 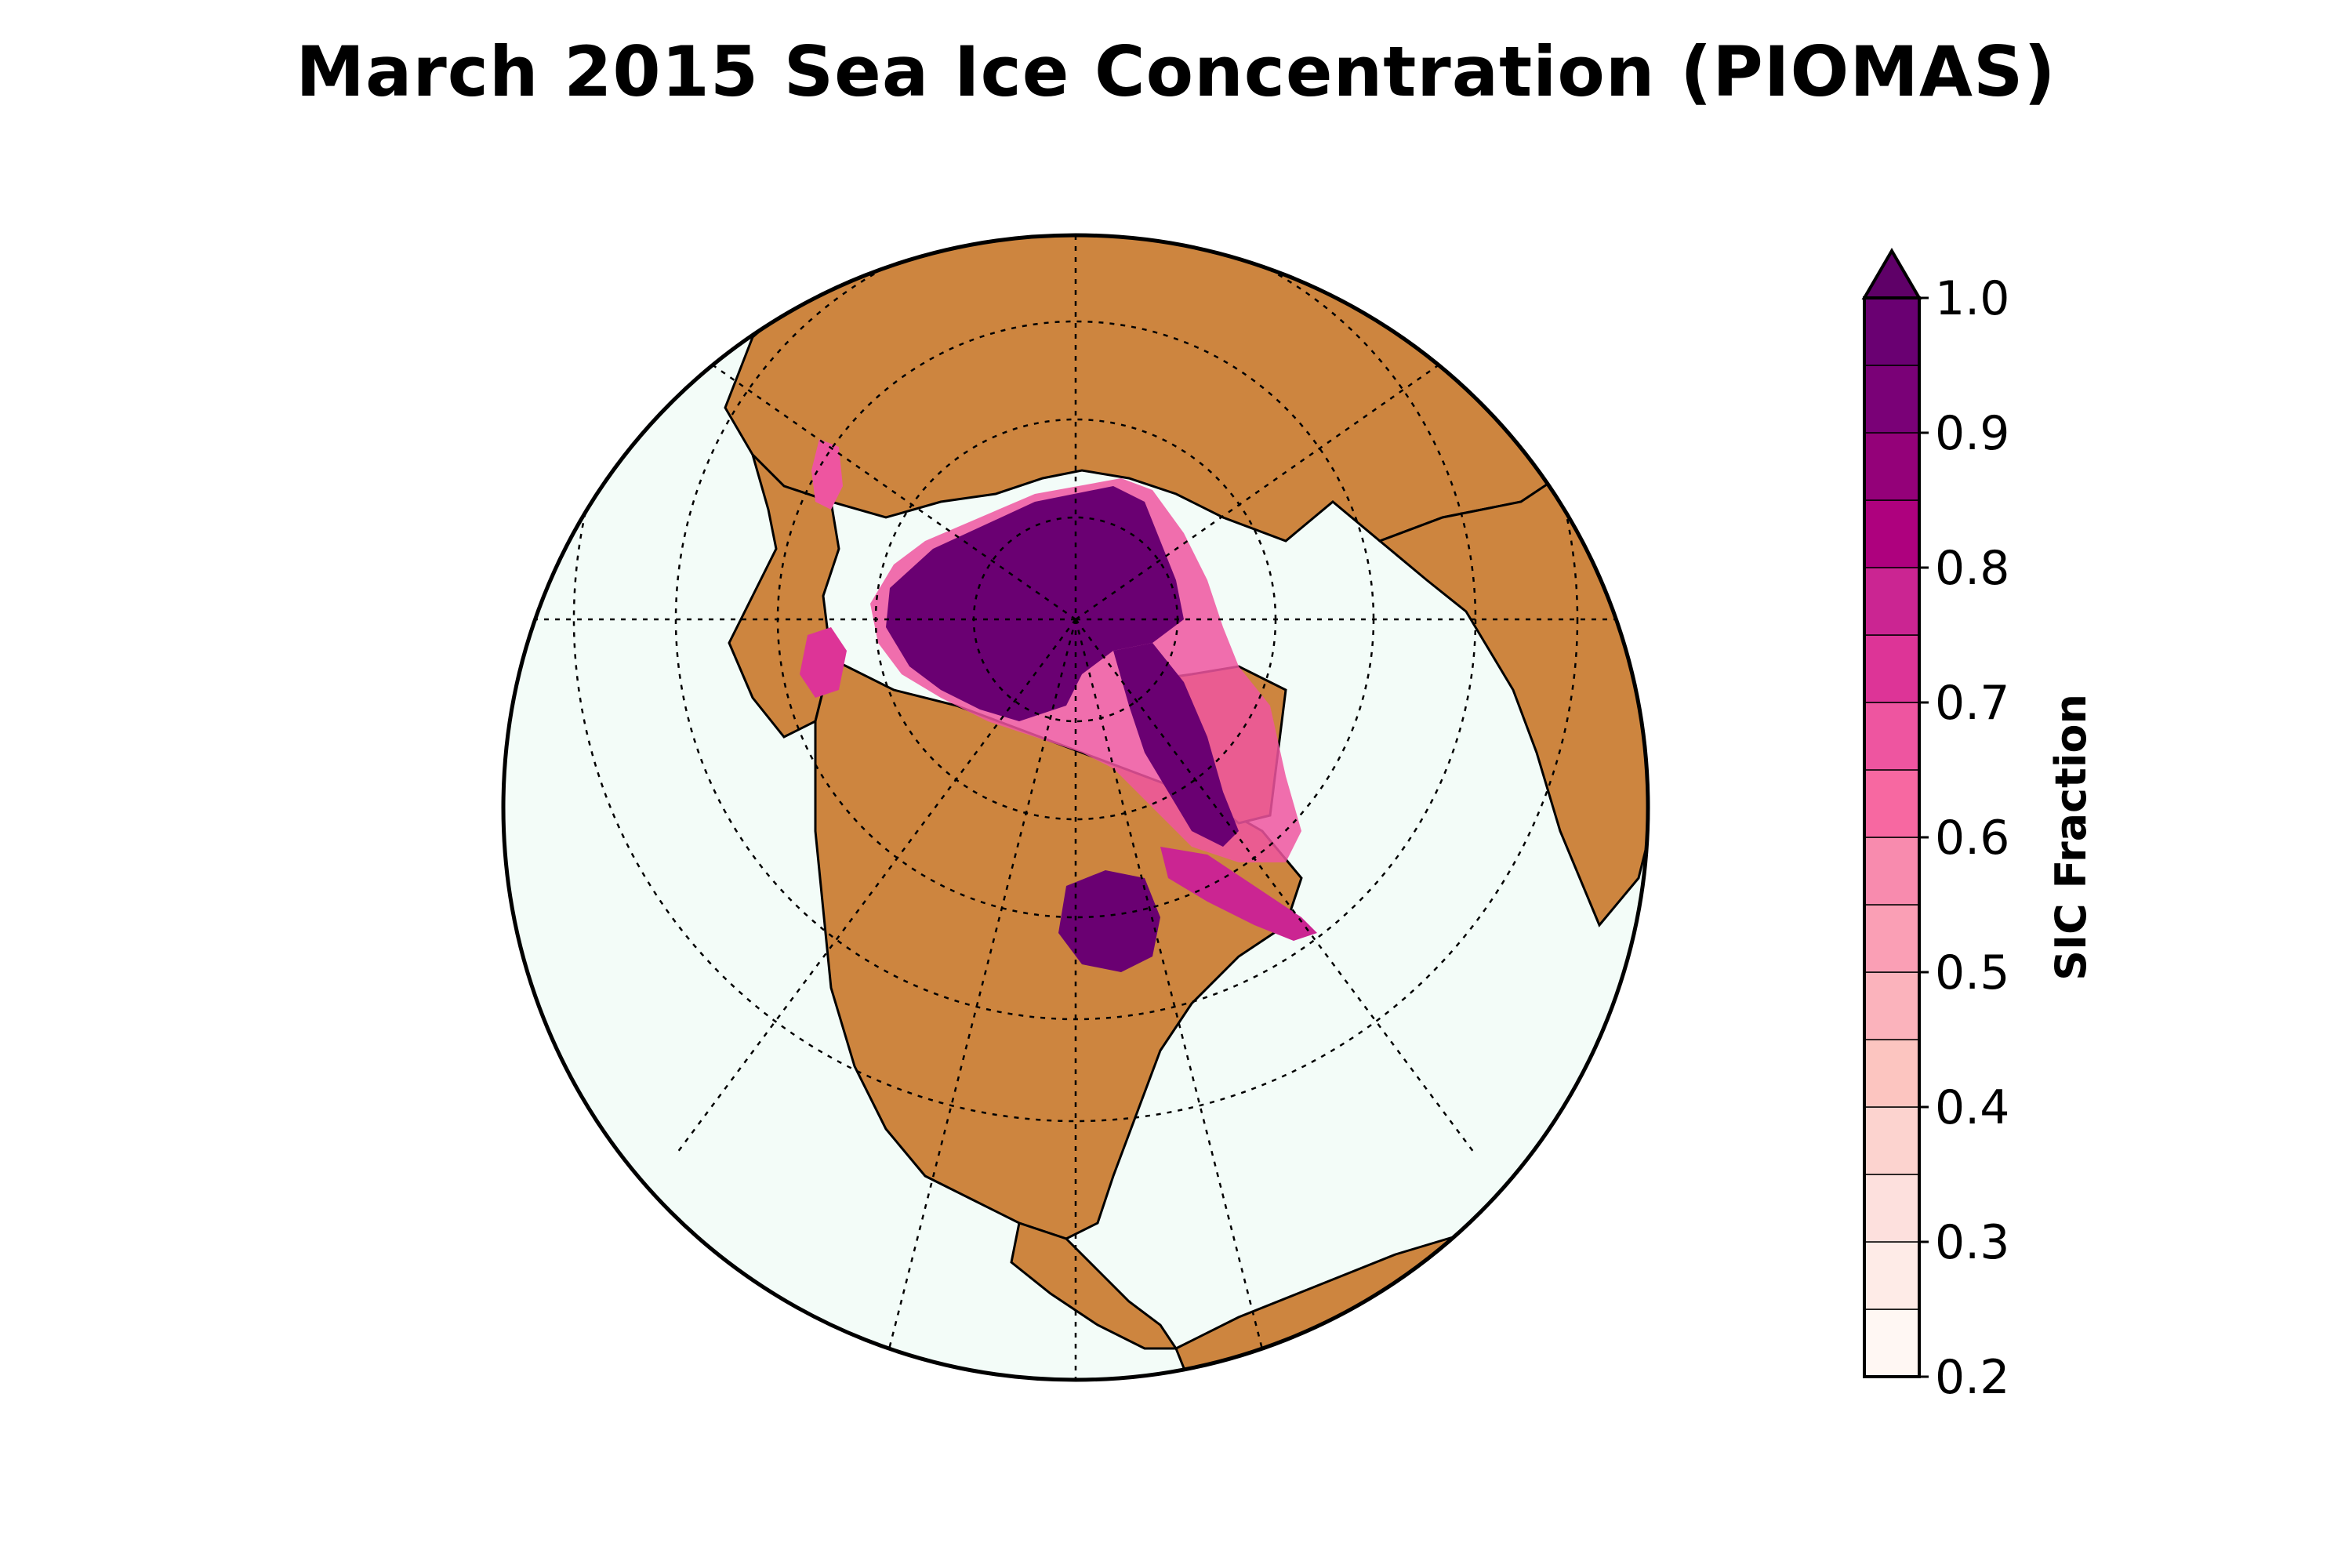 I want to click on sea-ice-hudson-bay, so click(x=1109, y=921).